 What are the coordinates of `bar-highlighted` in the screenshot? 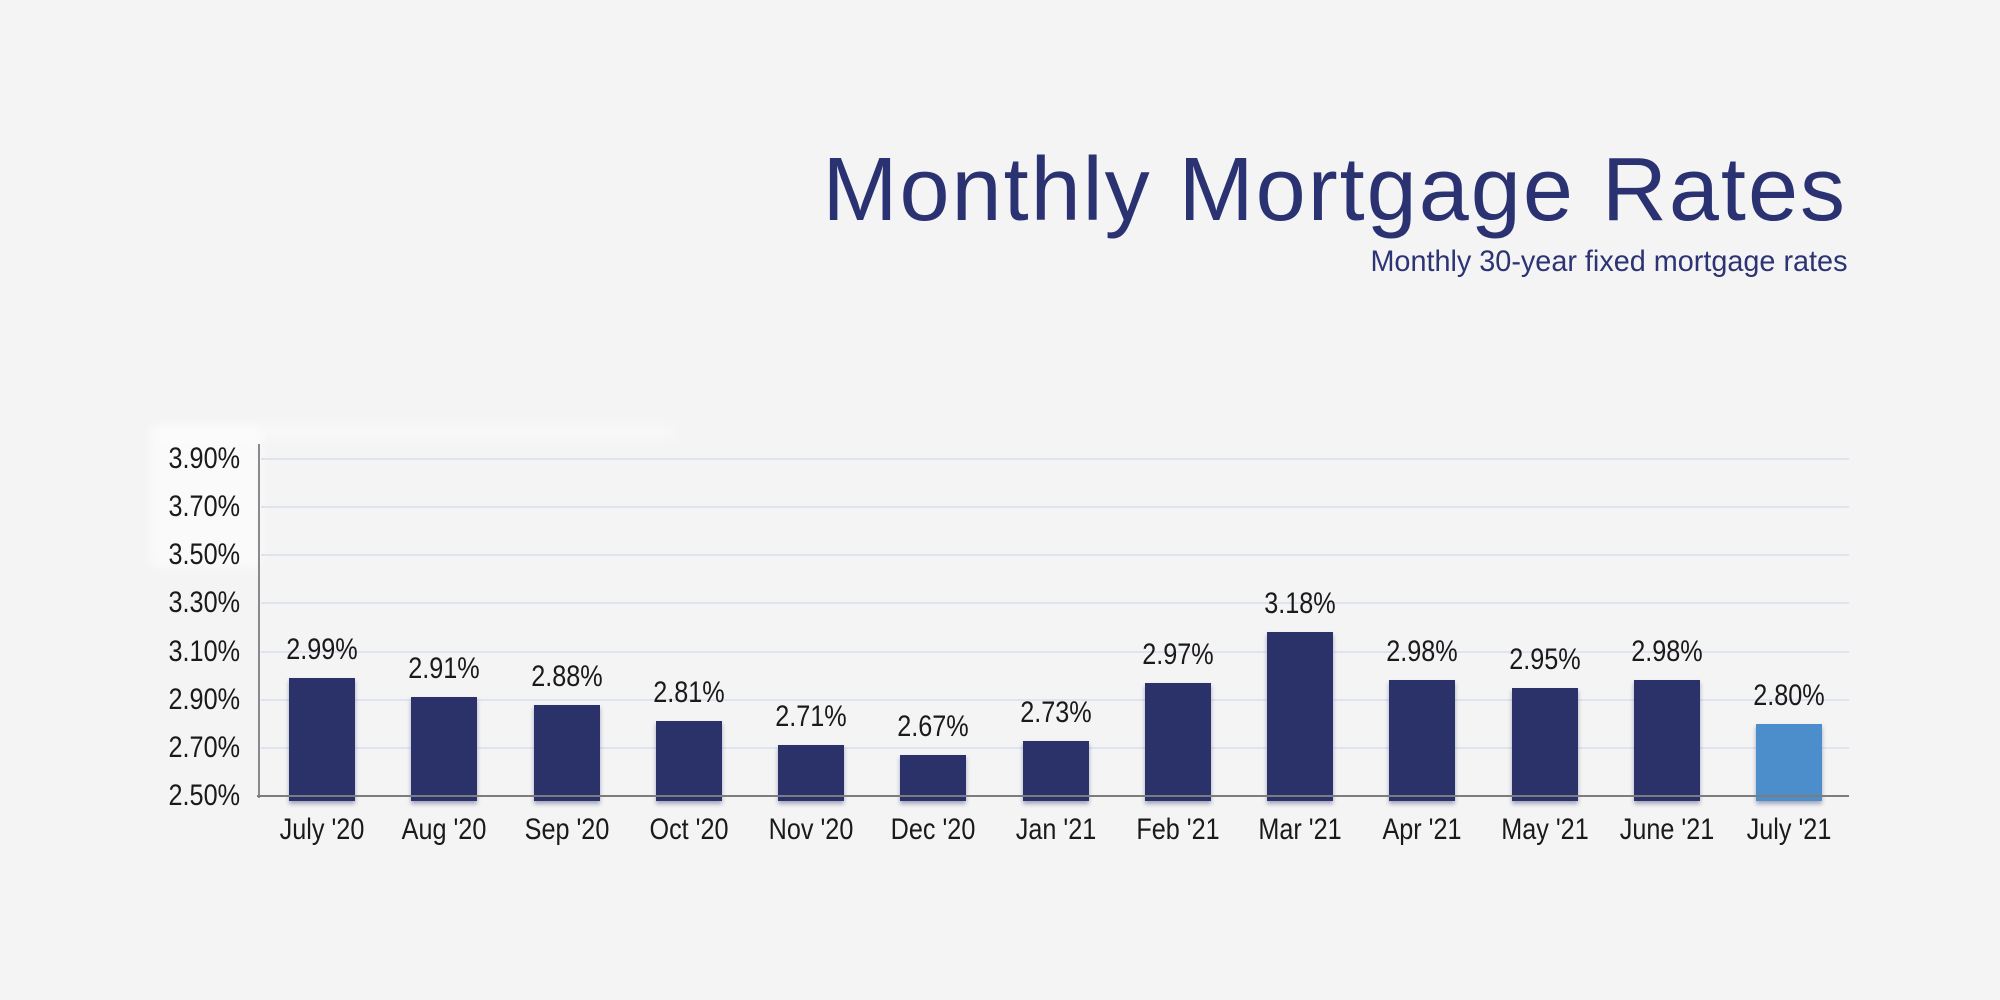 It's located at (1789, 762).